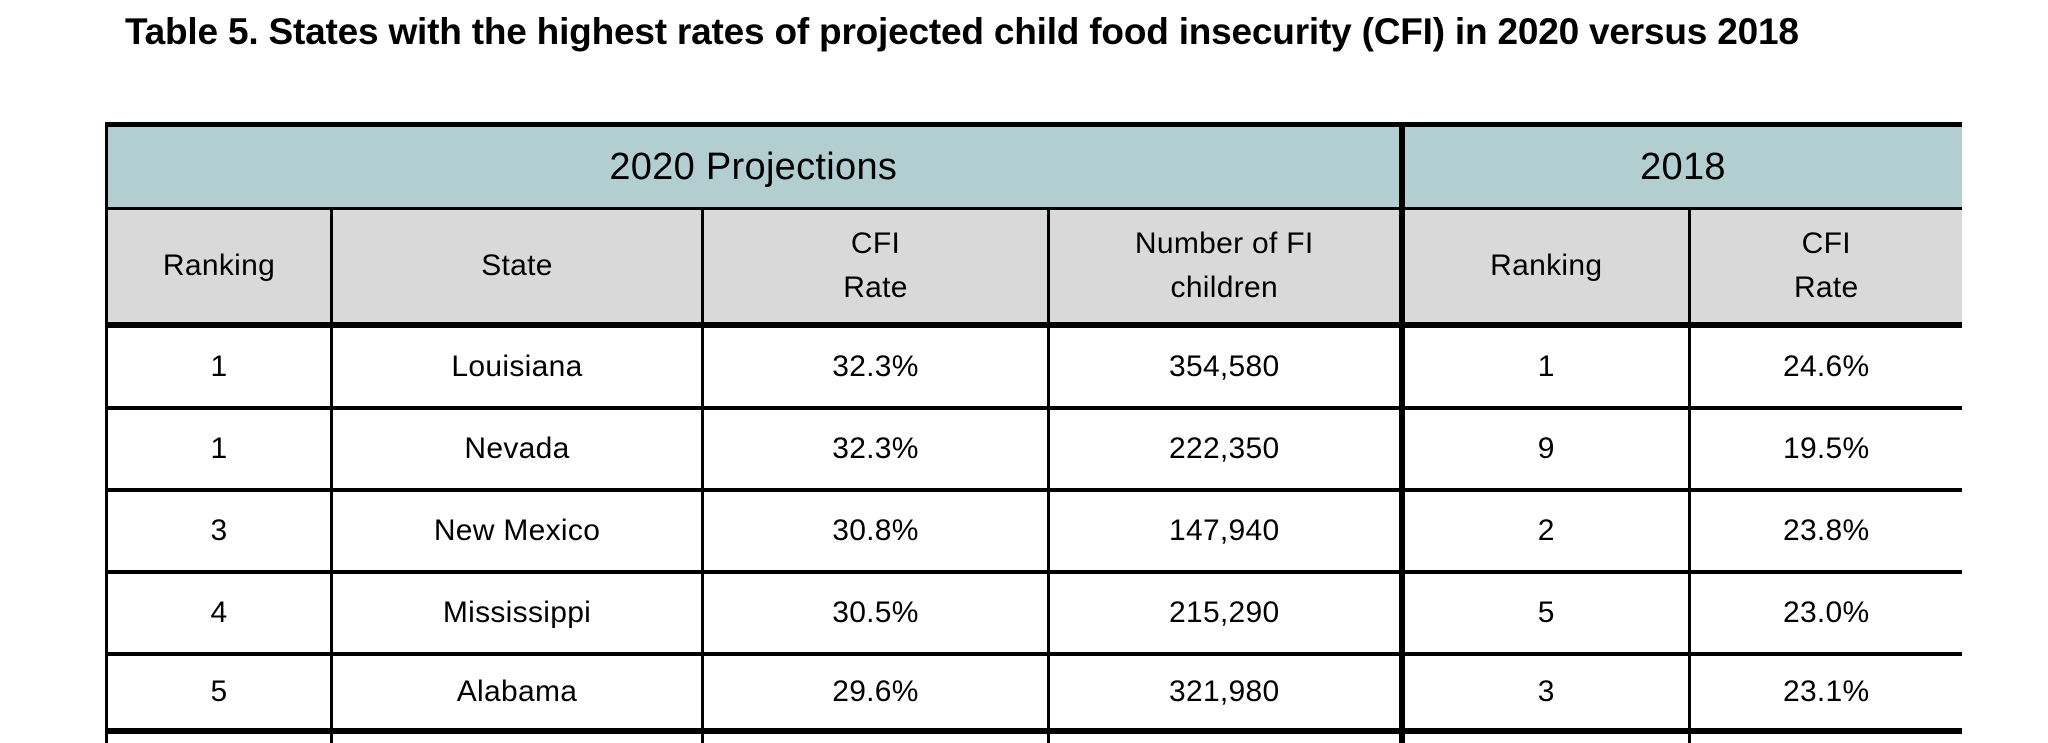  Describe the element at coordinates (1825, 694) in the screenshot. I see `table-cell: 23.1%` at that location.